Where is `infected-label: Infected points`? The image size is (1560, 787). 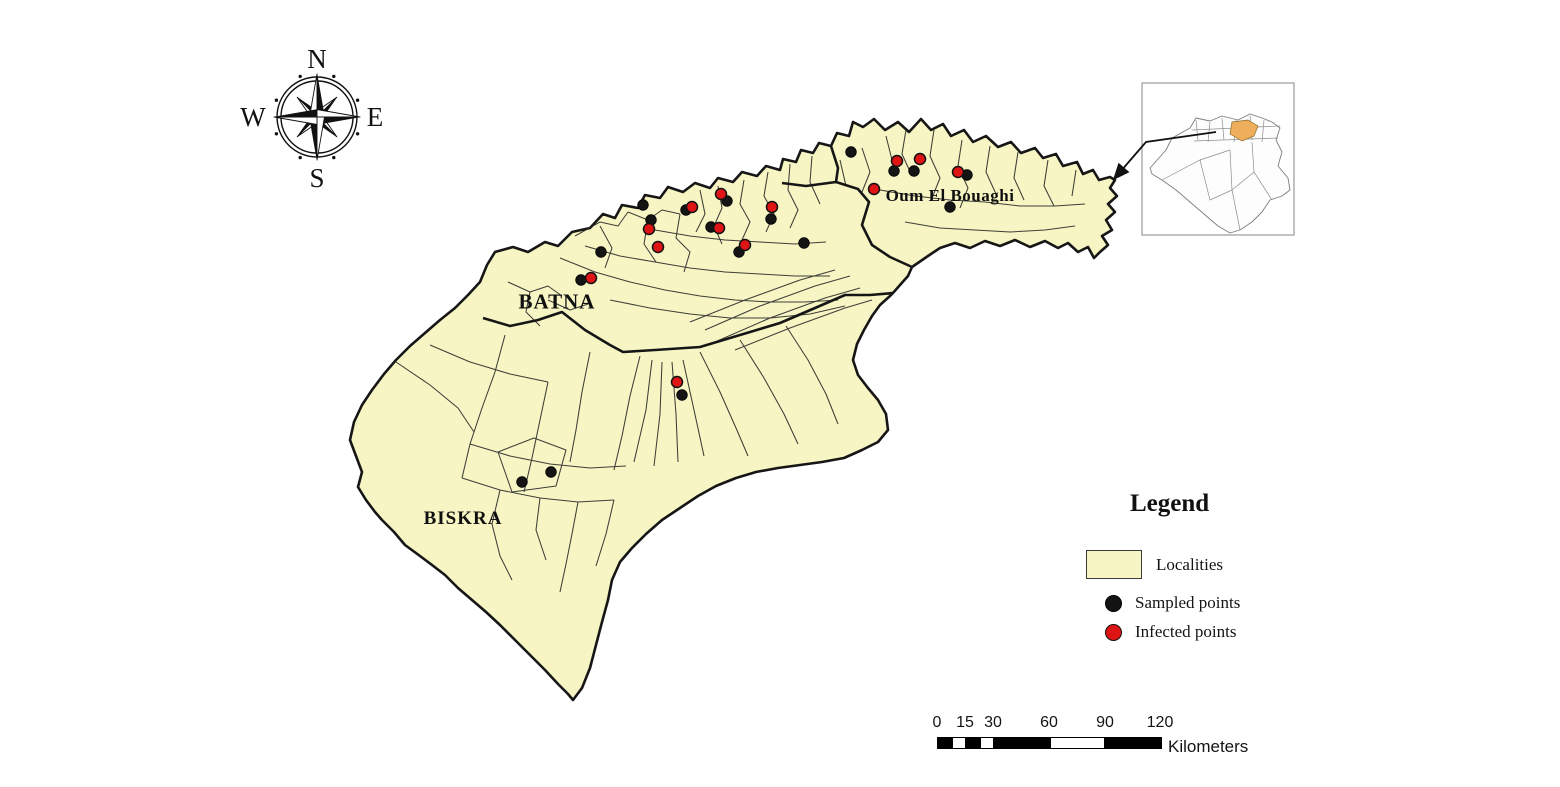 infected-label: Infected points is located at coordinates (1186, 631).